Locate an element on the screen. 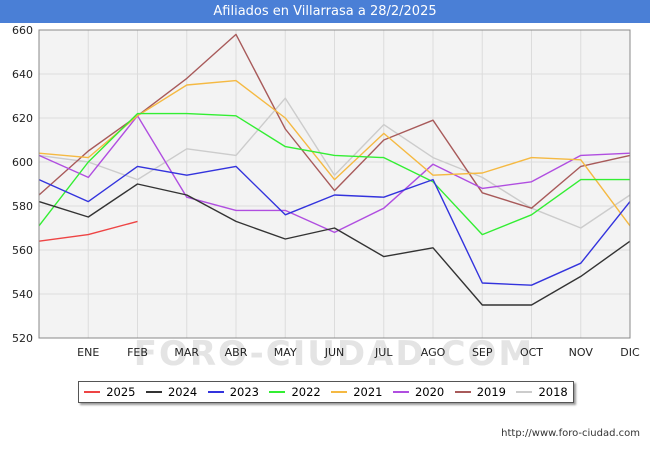 This screenshot has height=450, width=650. y-tick-label: 640 is located at coordinates (22, 74).